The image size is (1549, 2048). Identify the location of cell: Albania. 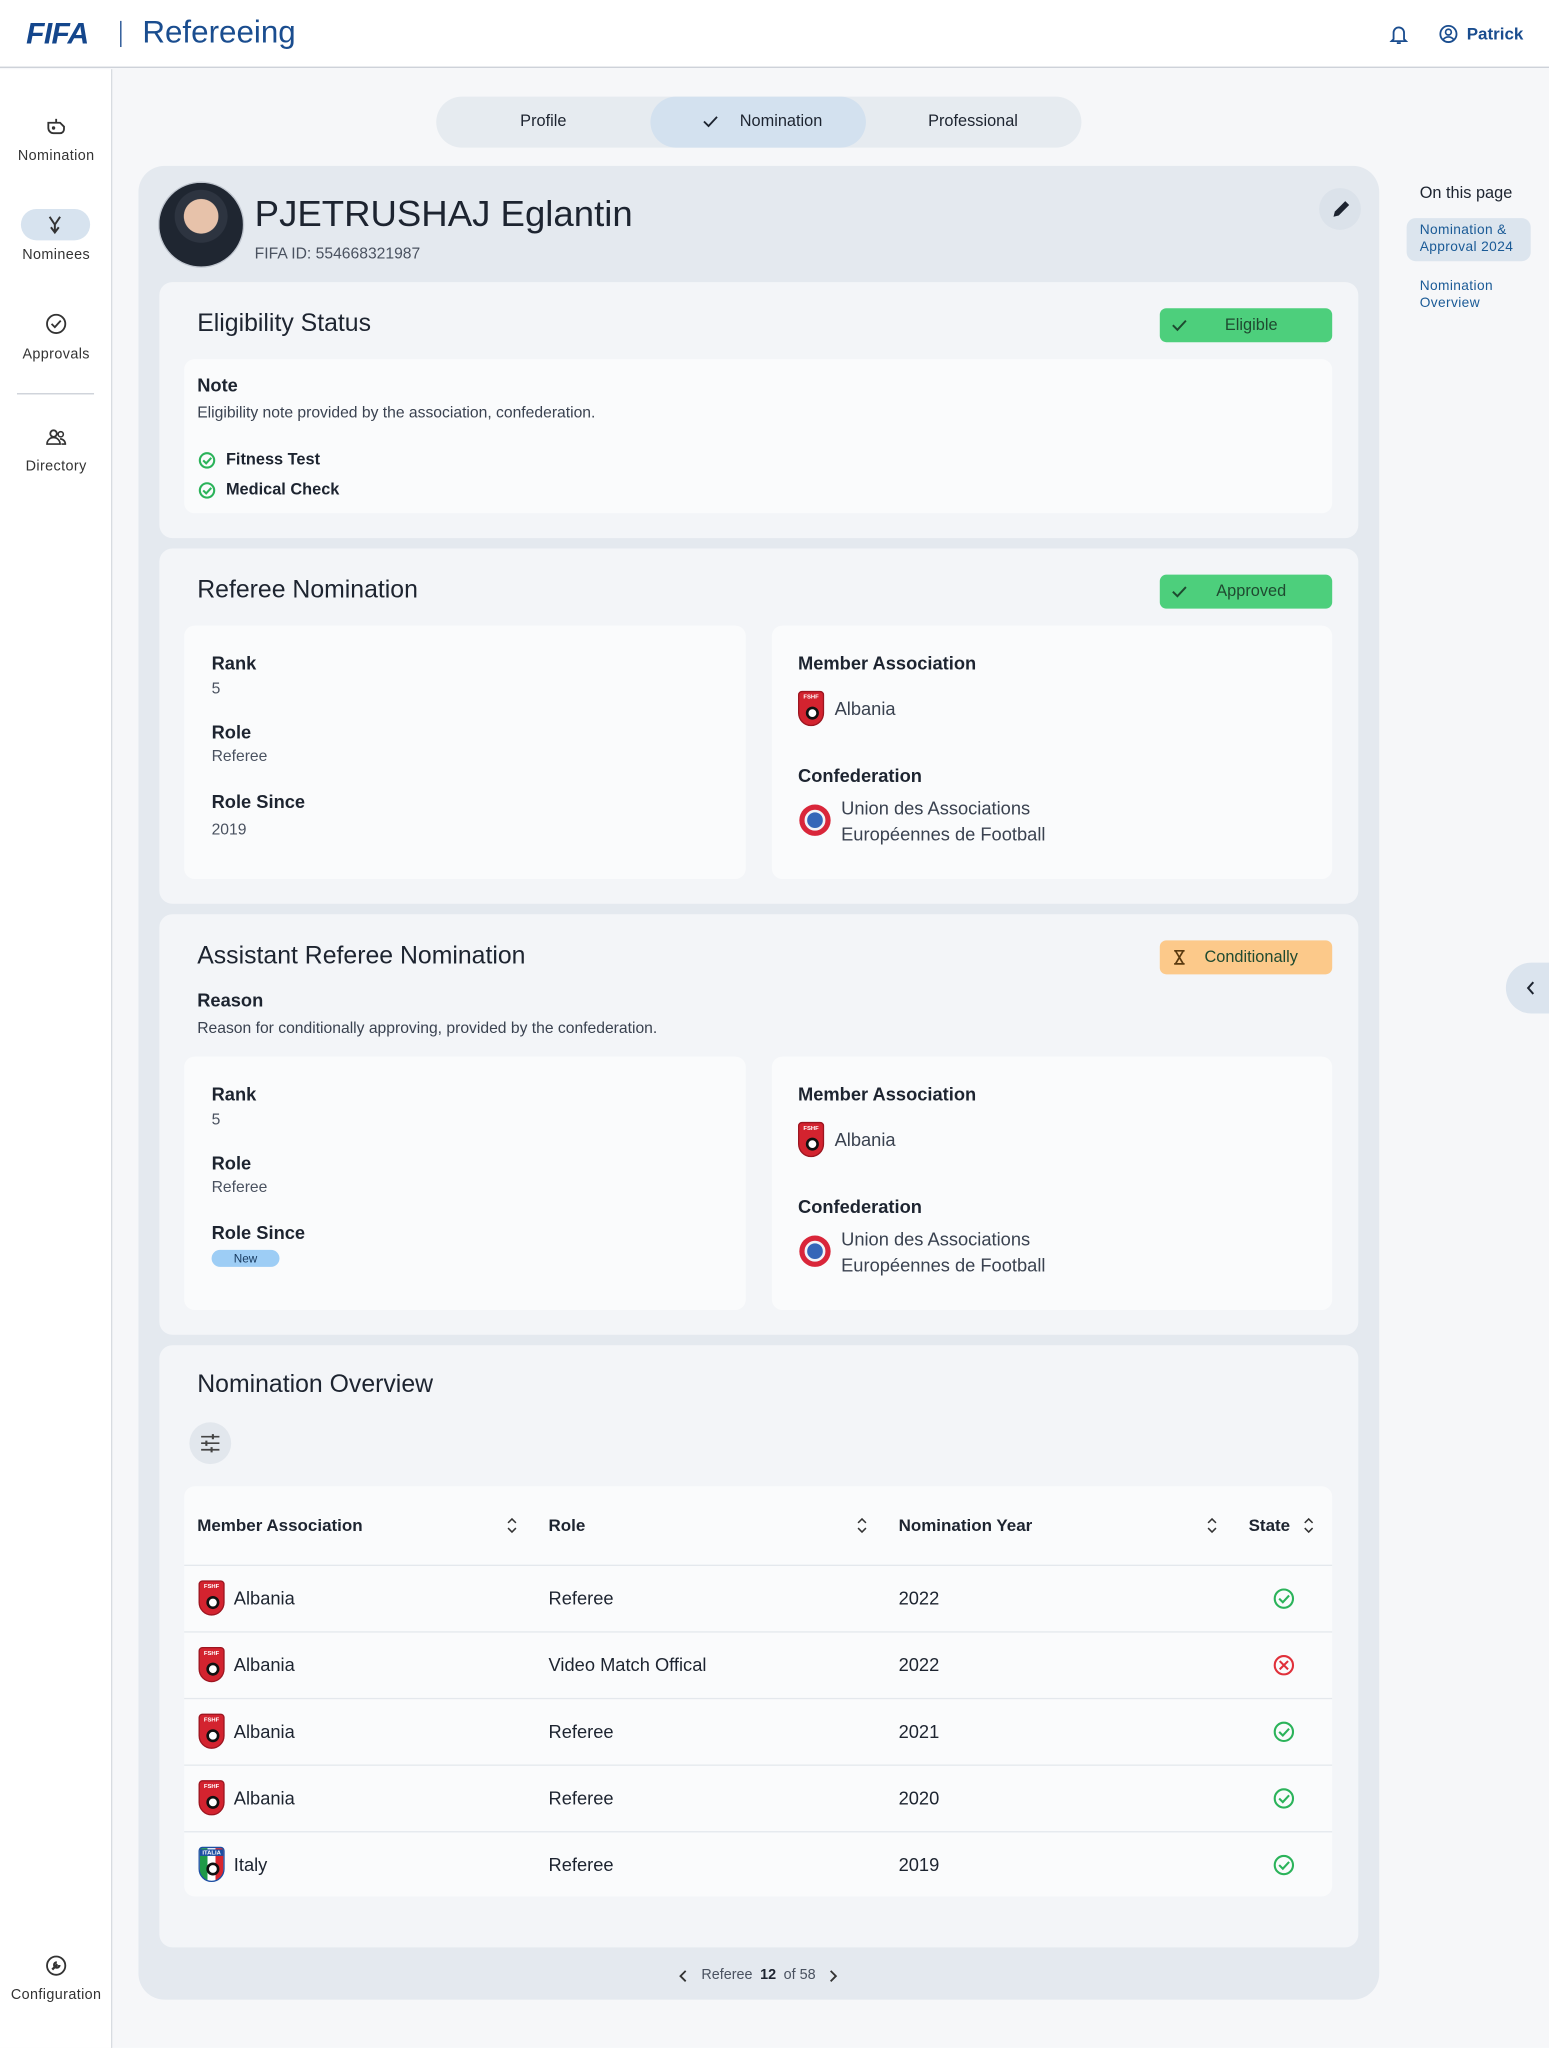
(264, 1598).